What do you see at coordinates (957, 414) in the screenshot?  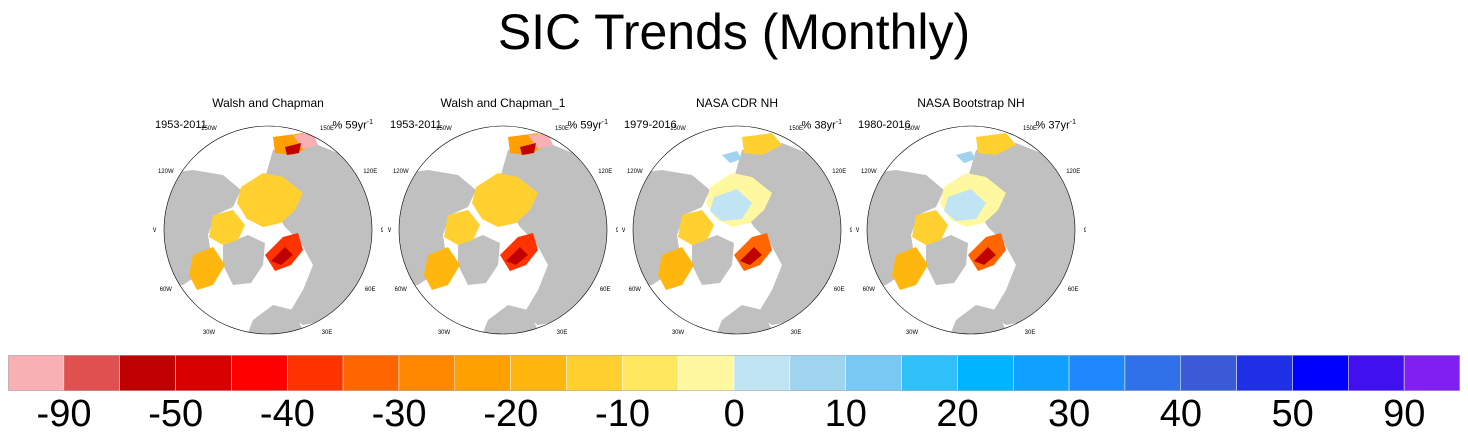 I see `colorbar-tick-label: 20` at bounding box center [957, 414].